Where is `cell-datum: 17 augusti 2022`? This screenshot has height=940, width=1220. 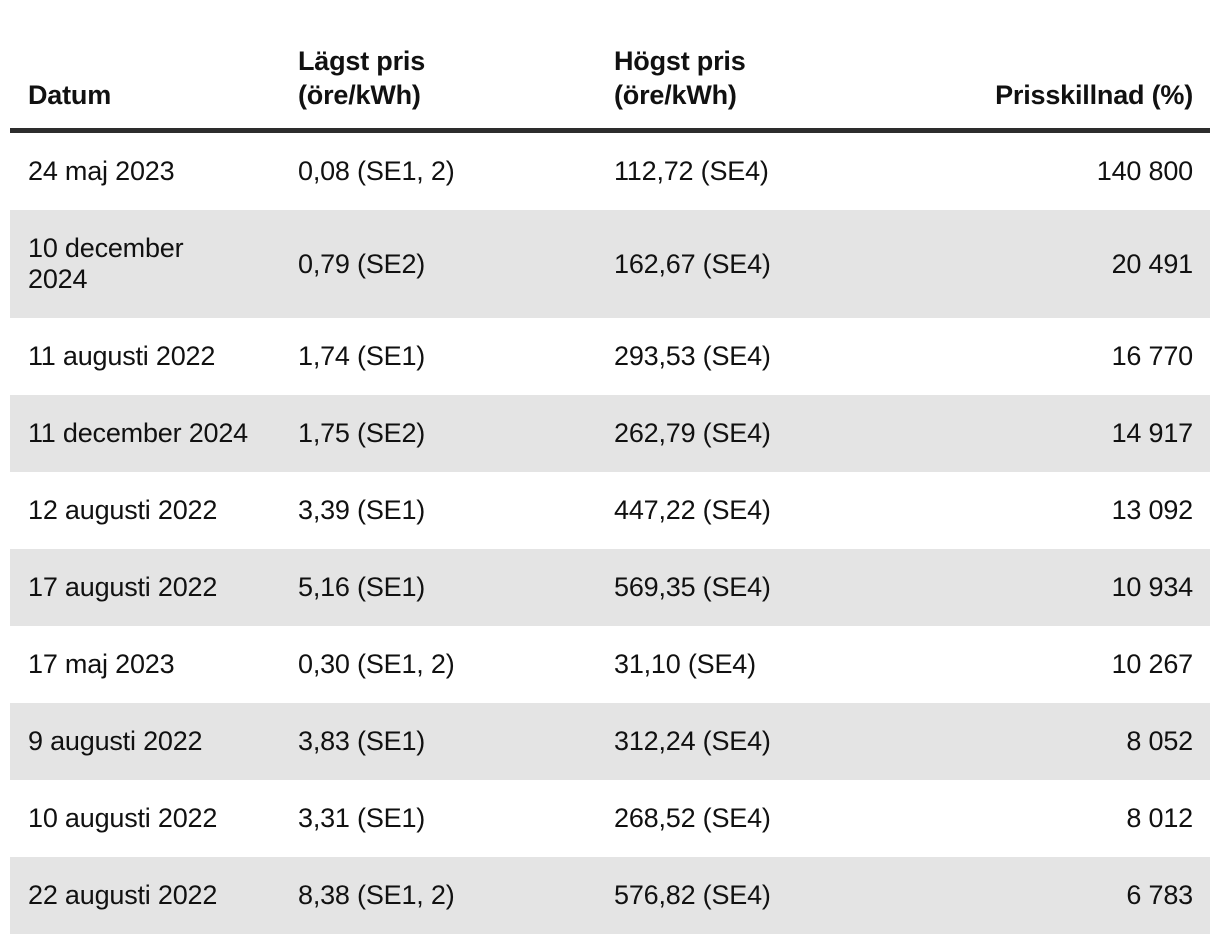
cell-datum: 17 augusti 2022 is located at coordinates (123, 587).